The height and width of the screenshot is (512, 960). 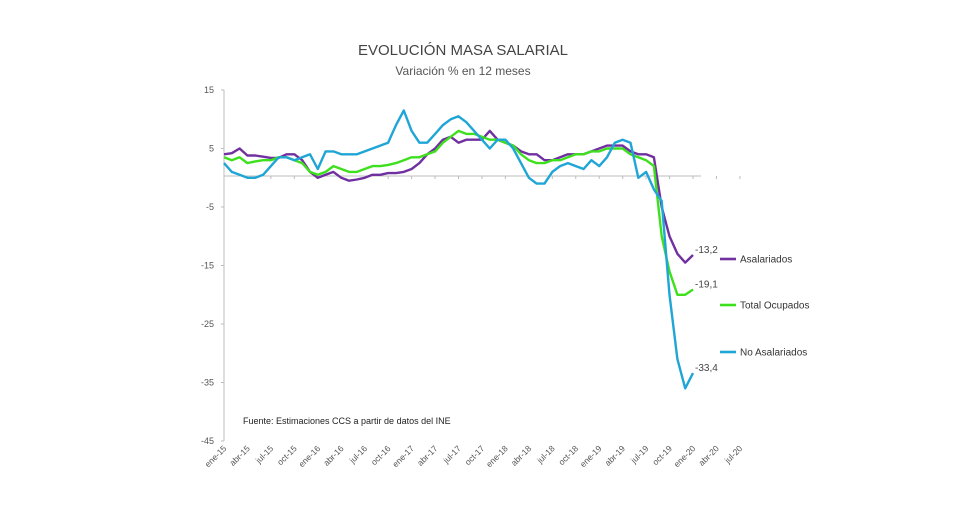 I want to click on legend-label: No Asalariados, so click(x=773, y=353).